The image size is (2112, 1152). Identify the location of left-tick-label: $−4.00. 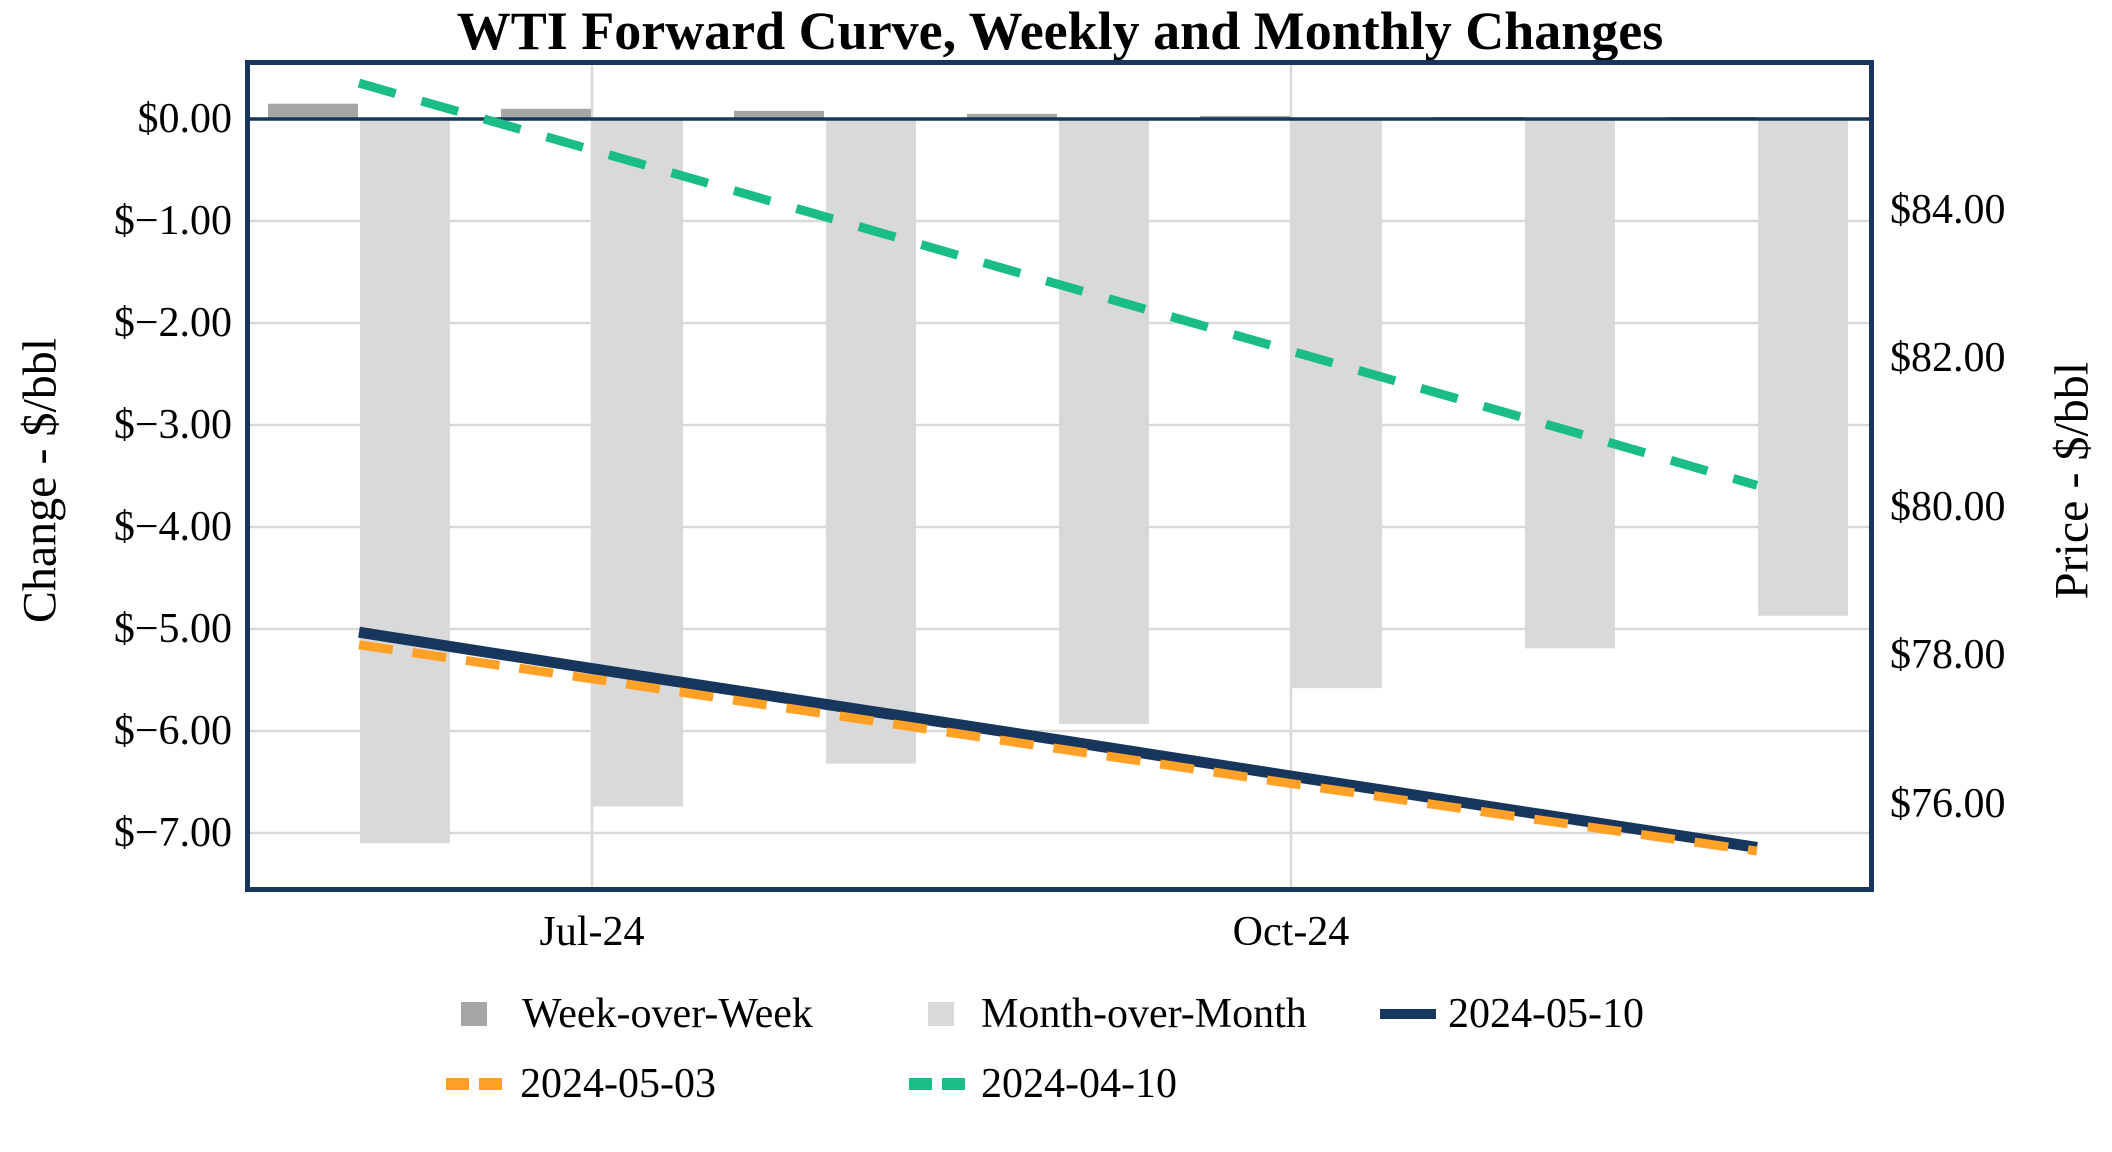
(172, 527).